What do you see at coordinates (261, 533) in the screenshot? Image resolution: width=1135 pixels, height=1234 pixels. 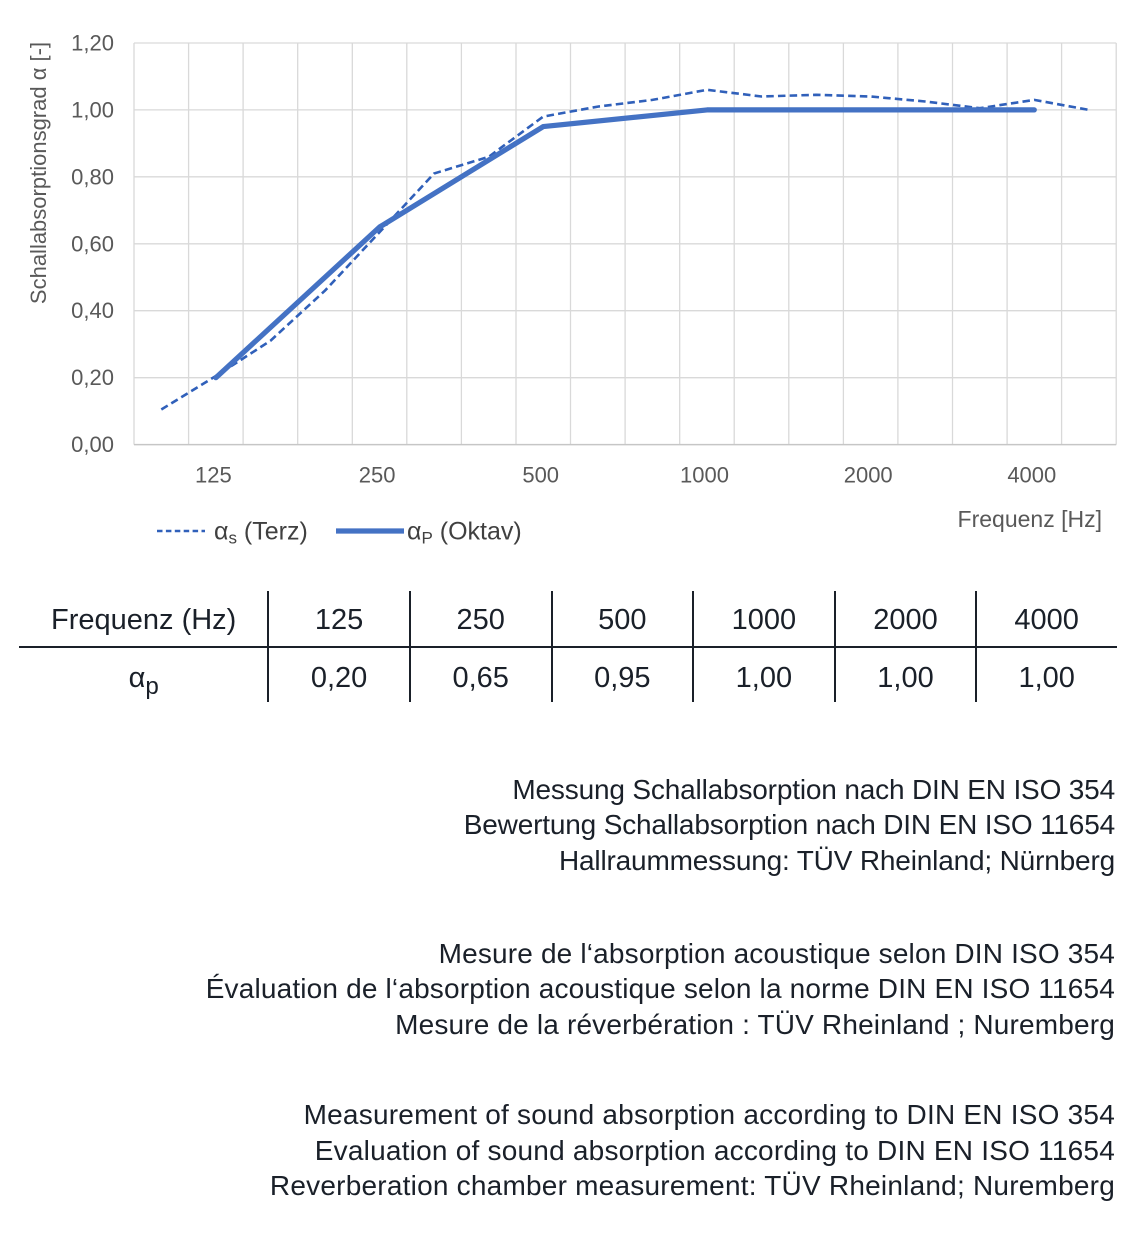 I see `svg-text: αs (Terz)` at bounding box center [261, 533].